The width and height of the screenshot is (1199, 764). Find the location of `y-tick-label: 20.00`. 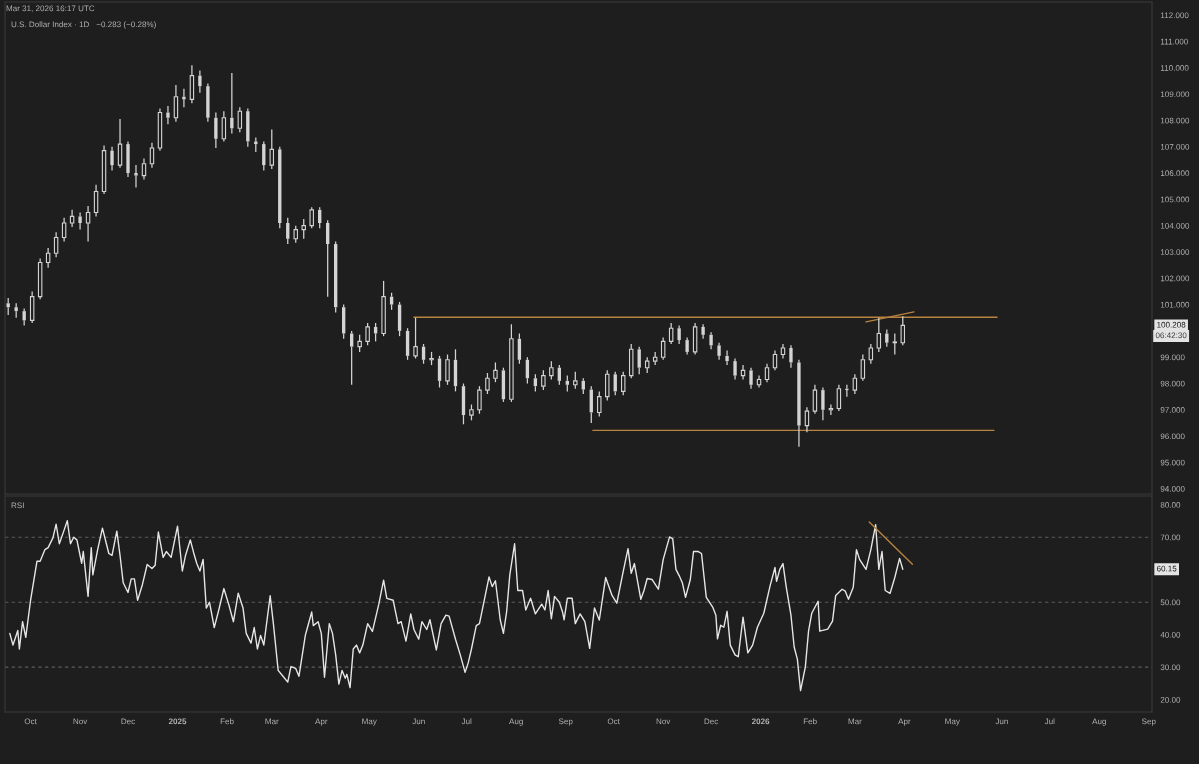

y-tick-label: 20.00 is located at coordinates (1170, 699).